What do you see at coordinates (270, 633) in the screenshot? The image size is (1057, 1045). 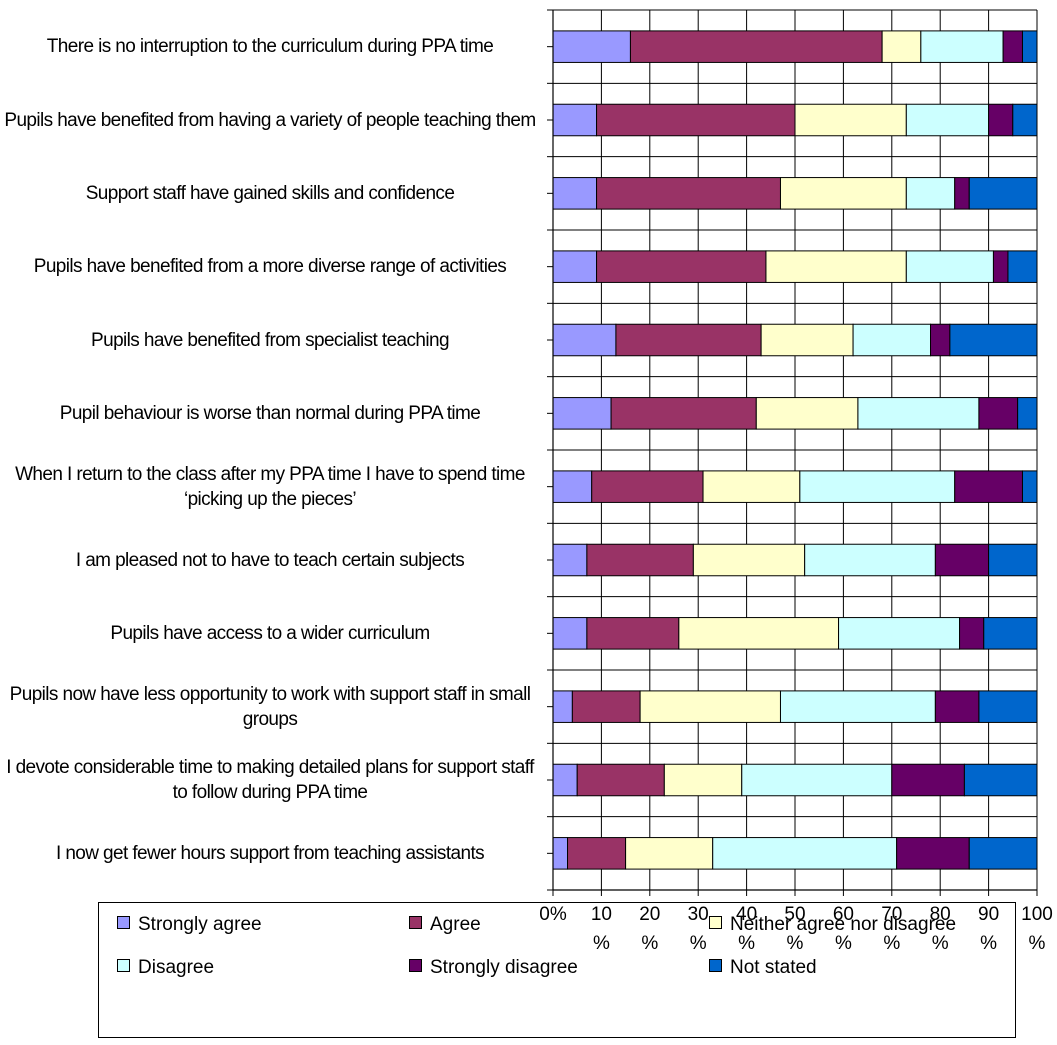 I see `category-label: Pupils have access to a wider curriculum` at bounding box center [270, 633].